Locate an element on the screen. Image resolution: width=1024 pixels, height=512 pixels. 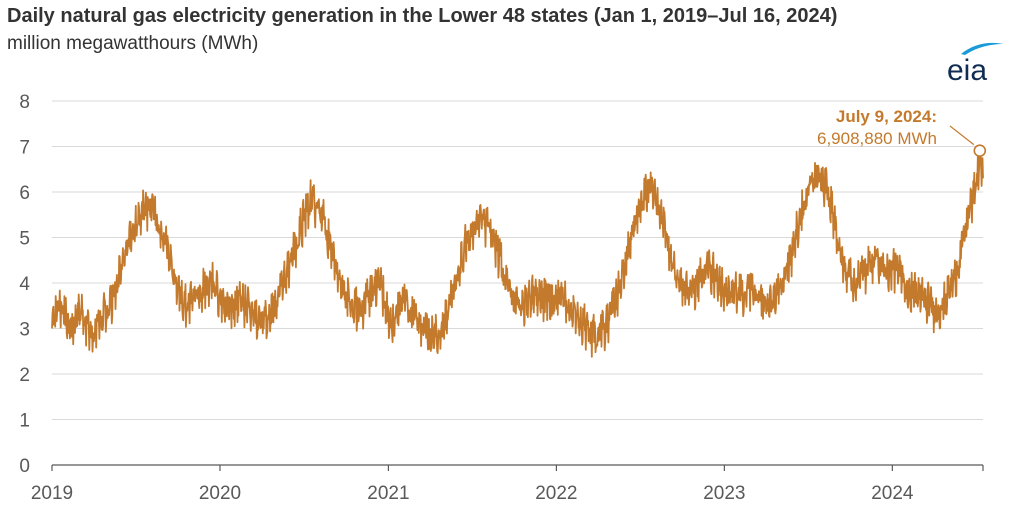
y-tick-label-8: 8 is located at coordinates (24, 102).